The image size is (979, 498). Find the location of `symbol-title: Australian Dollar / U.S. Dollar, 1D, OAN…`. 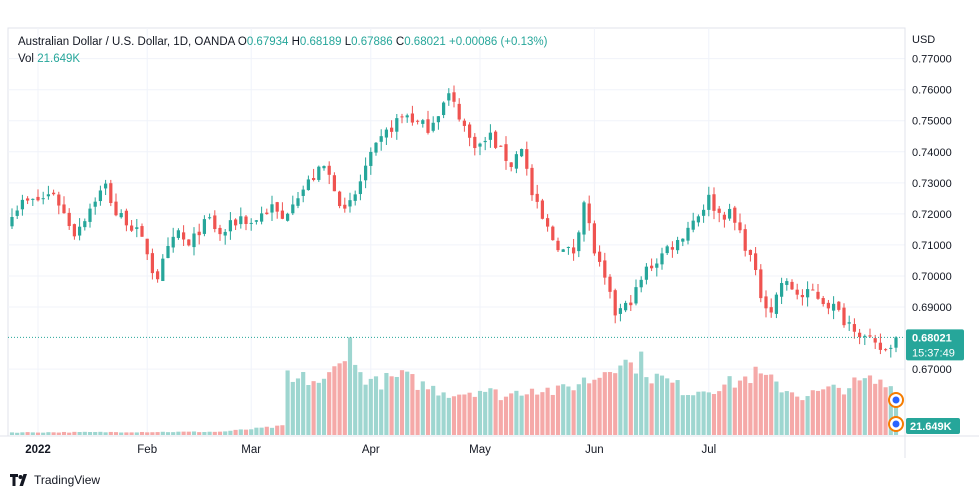

symbol-title: Australian Dollar / U.S. Dollar, 1D, OAN… is located at coordinates (126, 42).